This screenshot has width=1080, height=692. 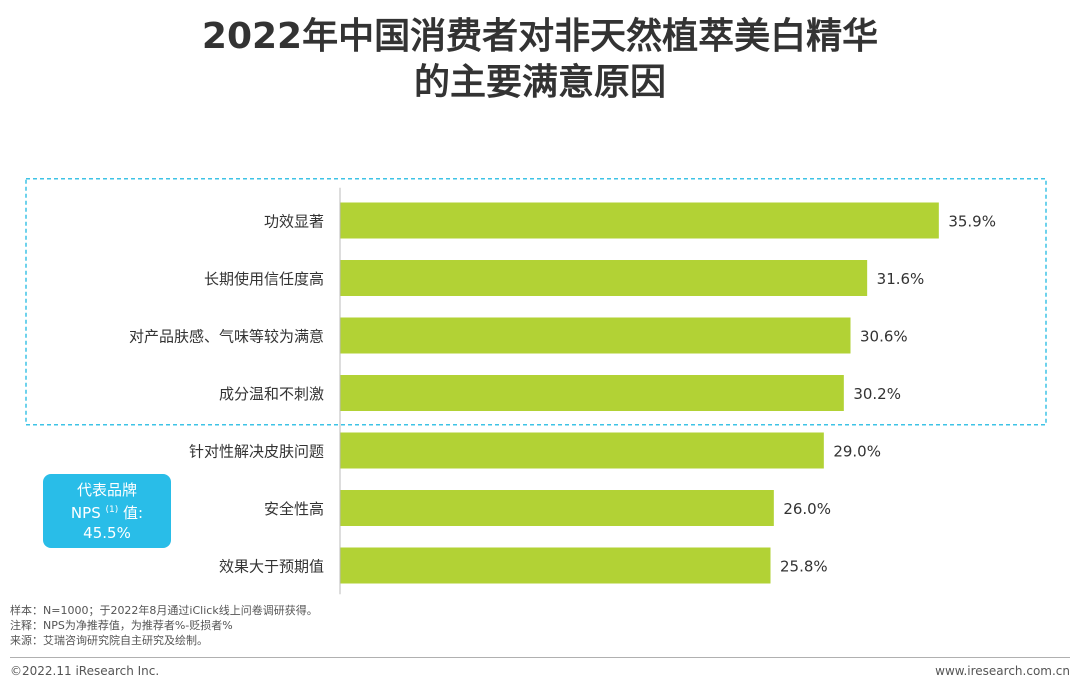 I want to click on data-label: 35.9%, so click(x=972, y=222).